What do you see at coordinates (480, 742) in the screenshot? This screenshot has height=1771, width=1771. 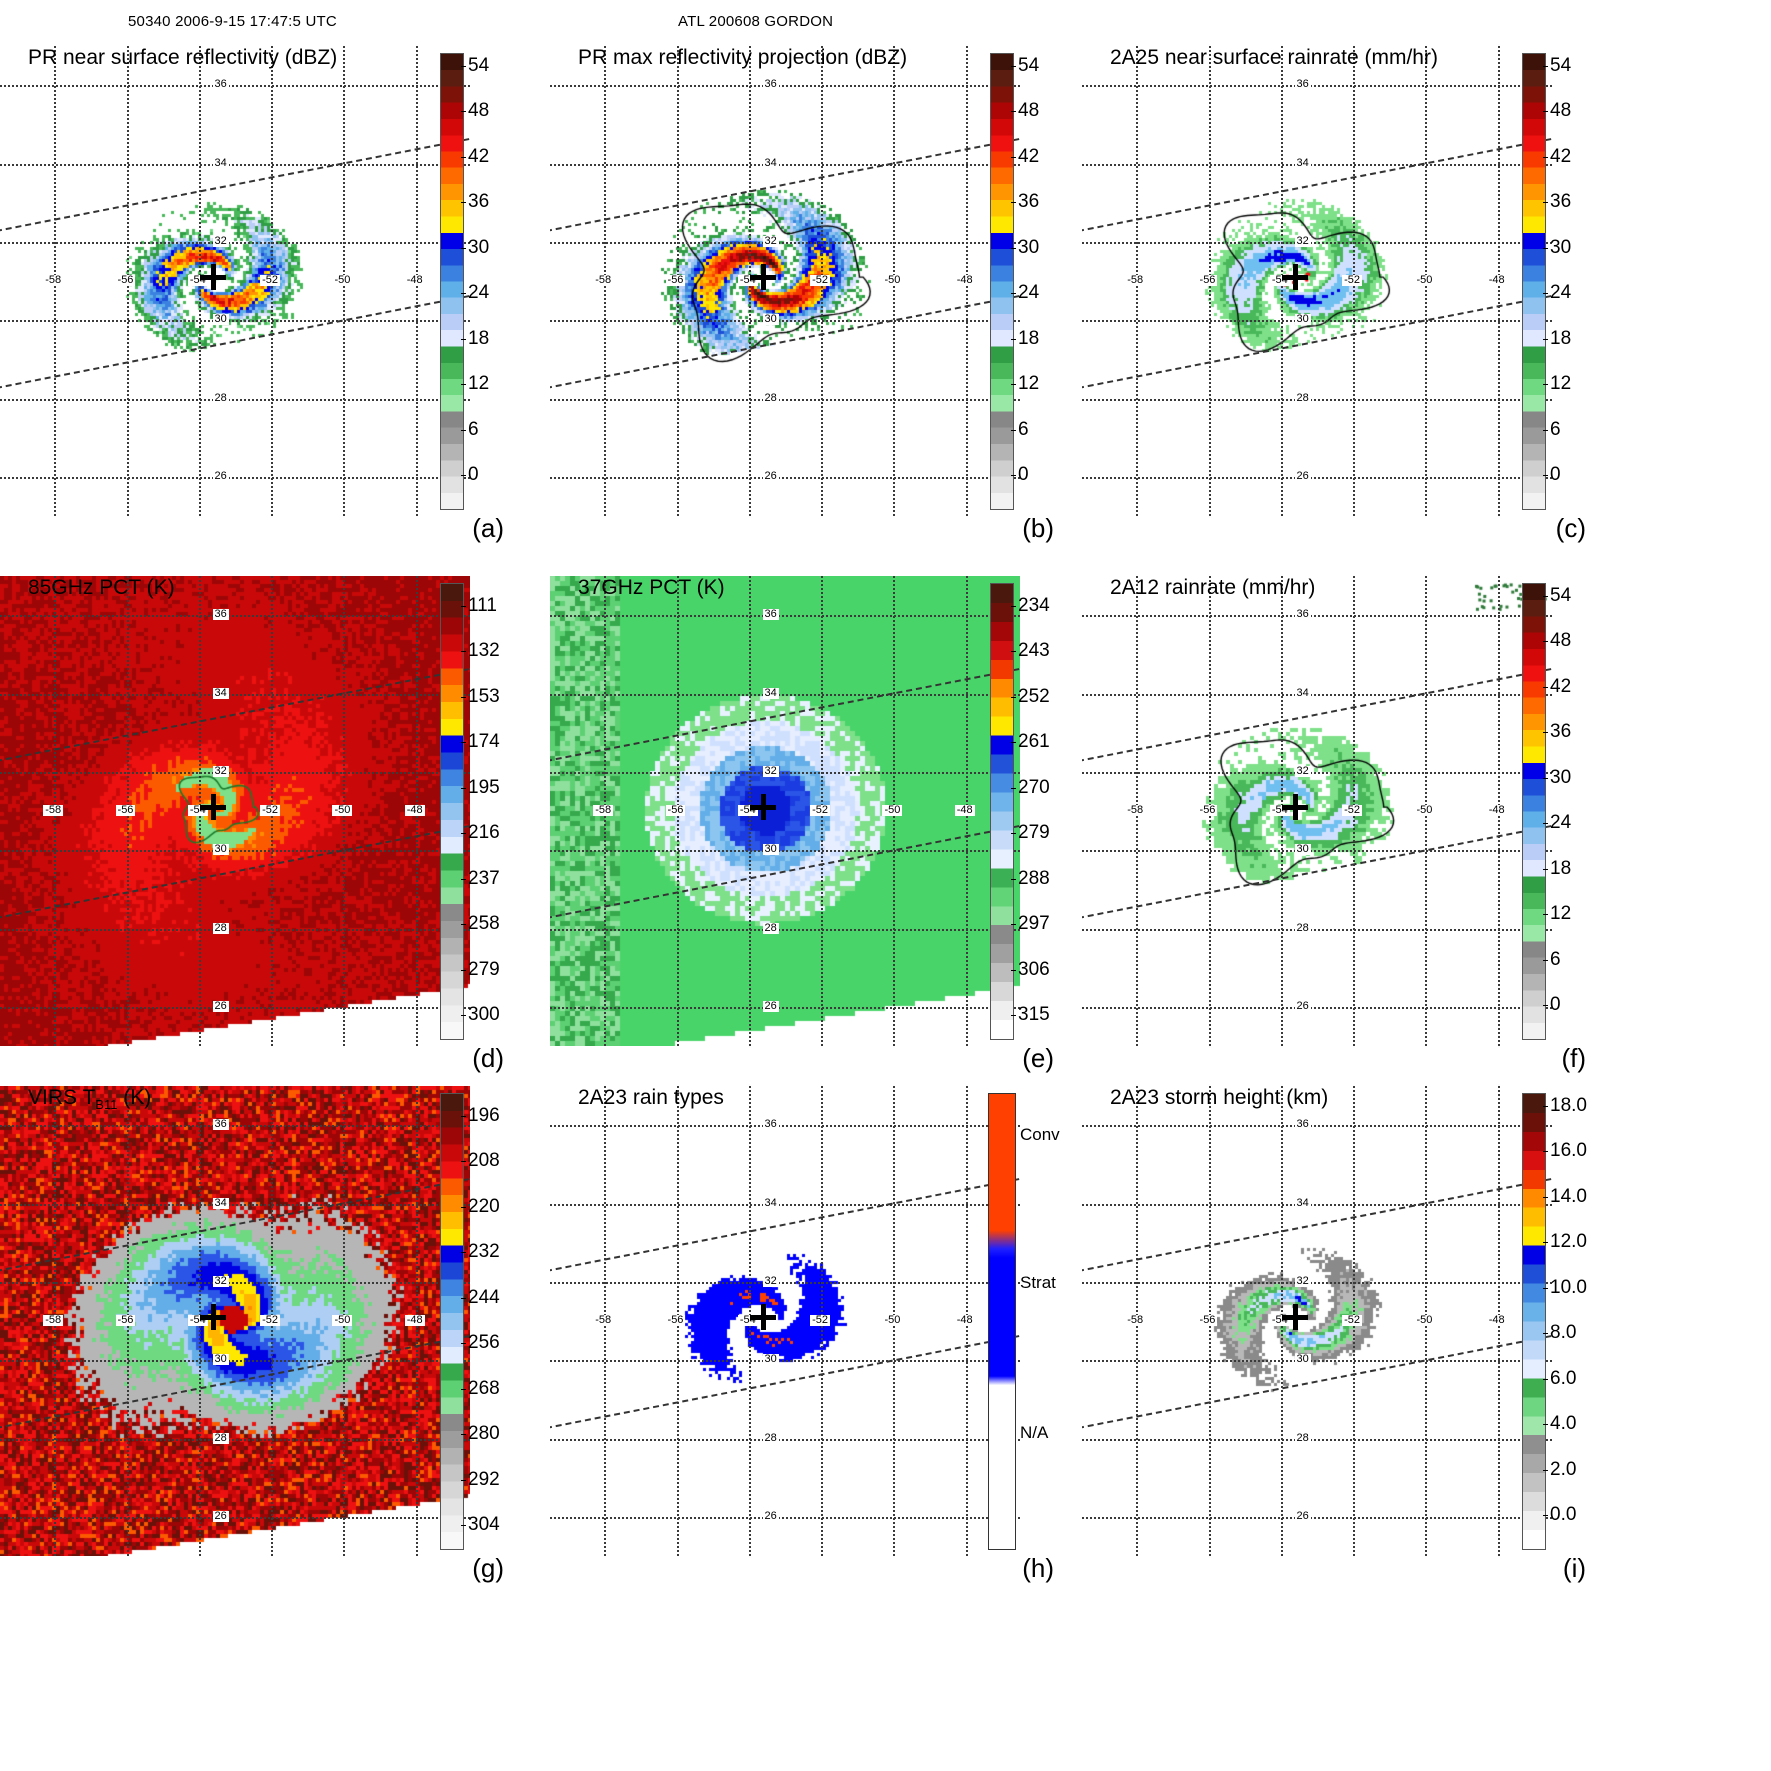 I see `colorbar-tick: 174` at bounding box center [480, 742].